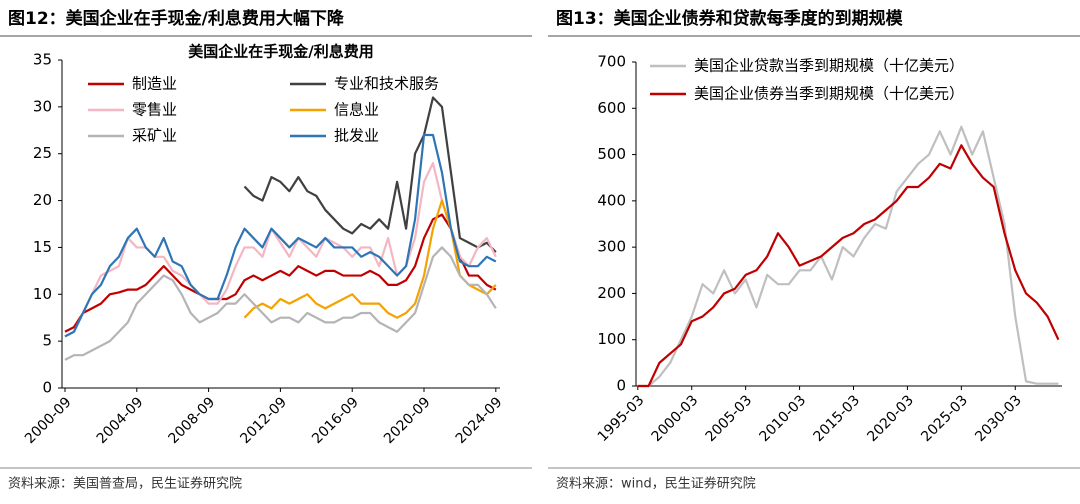 Image resolution: width=1080 pixels, height=504 pixels. What do you see at coordinates (836, 418) in the screenshot?
I see `x-tick-label: 2015-03` at bounding box center [836, 418].